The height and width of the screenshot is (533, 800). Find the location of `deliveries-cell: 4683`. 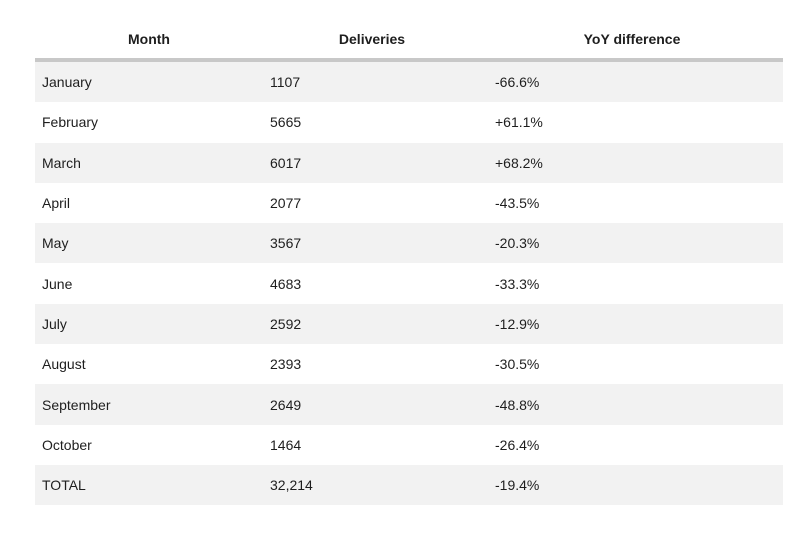

deliveries-cell: 4683 is located at coordinates (286, 283).